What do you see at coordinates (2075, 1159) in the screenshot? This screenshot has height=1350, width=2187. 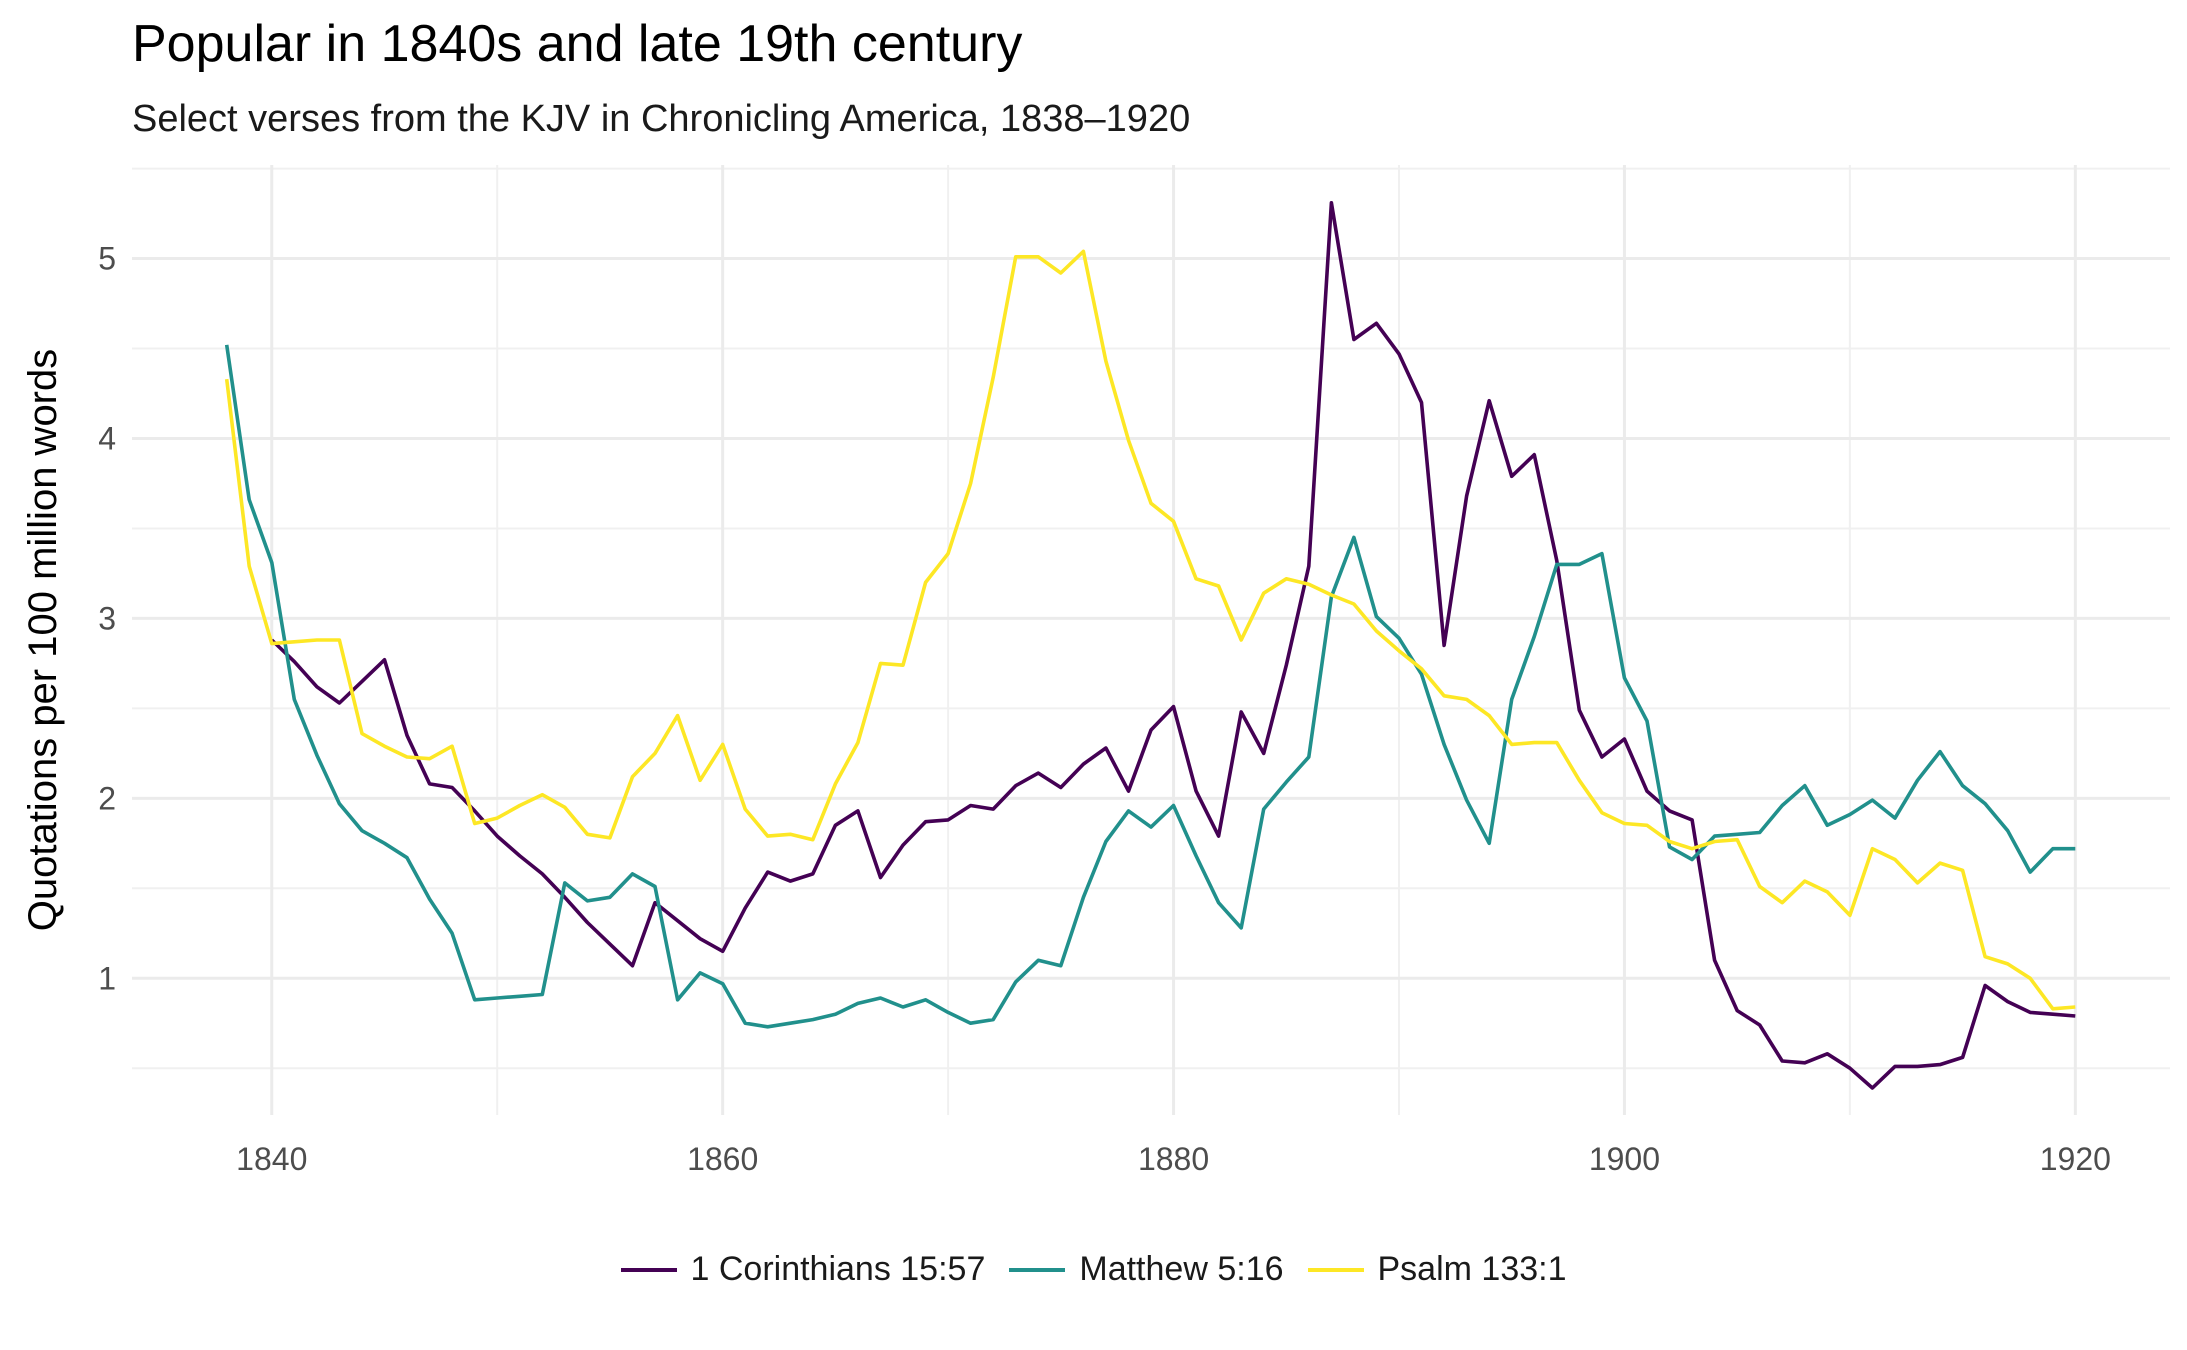 I see `x-tick-label: 1920` at bounding box center [2075, 1159].